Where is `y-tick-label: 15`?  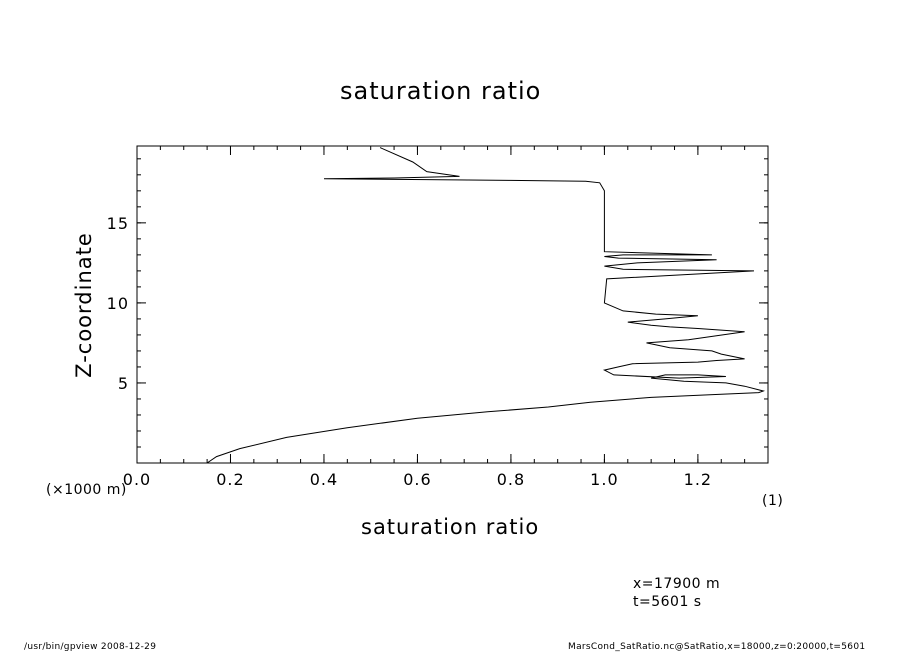 y-tick-label: 15 is located at coordinates (118, 223).